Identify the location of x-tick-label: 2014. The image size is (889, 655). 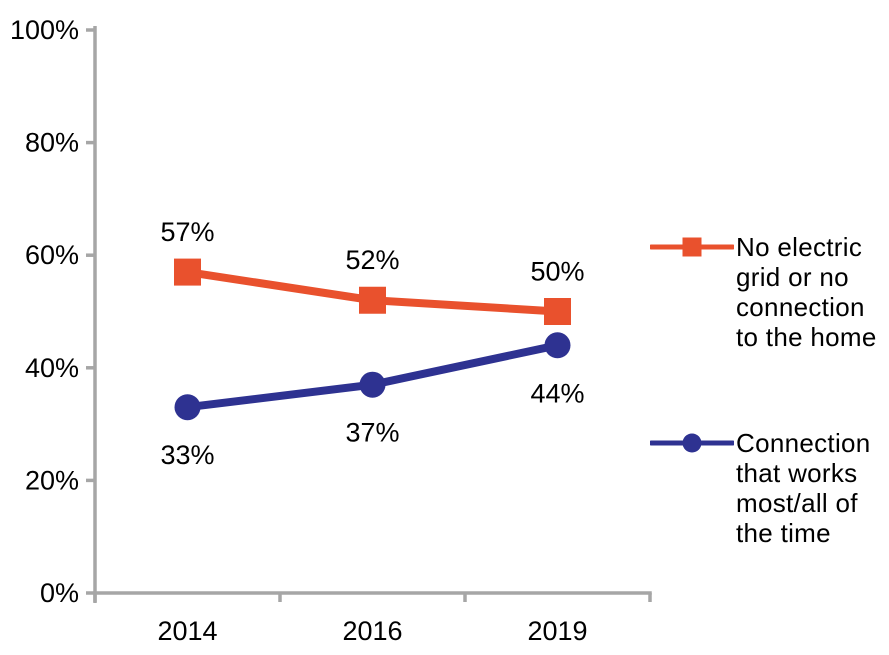
(187, 631).